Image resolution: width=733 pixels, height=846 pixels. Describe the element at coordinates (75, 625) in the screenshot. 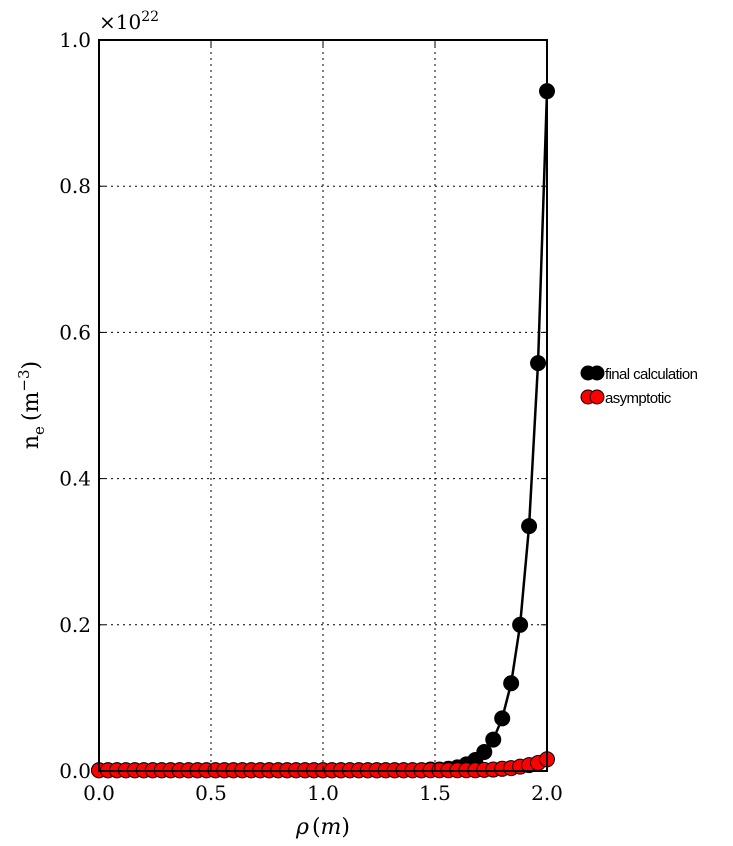

I see `y-tick-label: 0.2` at that location.